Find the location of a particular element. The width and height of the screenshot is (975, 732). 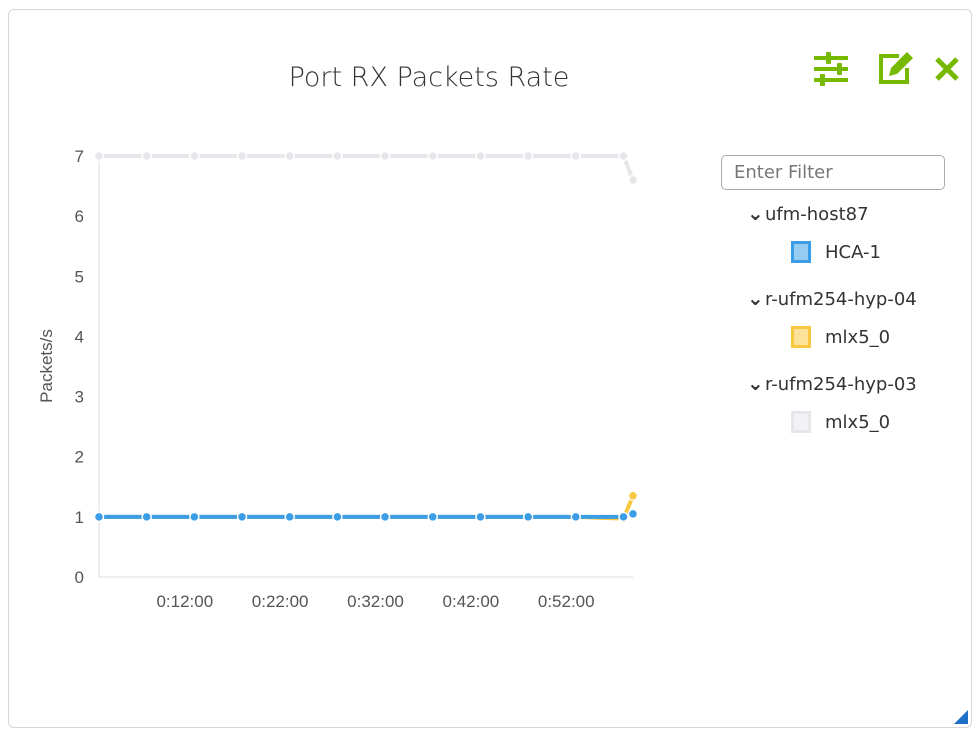

filter-input is located at coordinates (833, 172).